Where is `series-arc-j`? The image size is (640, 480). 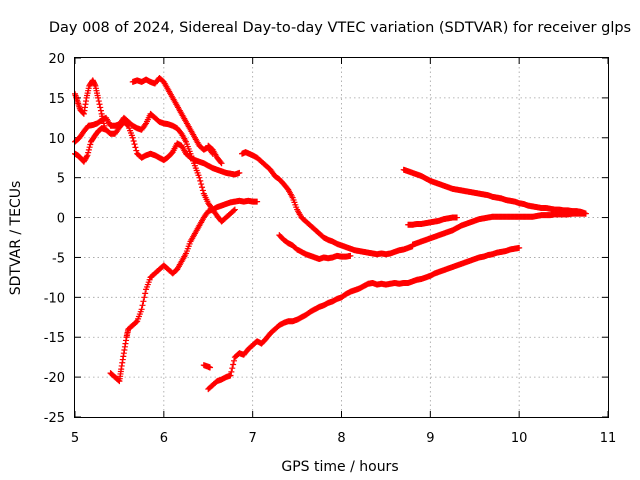 series-arc-j is located at coordinates (494, 191).